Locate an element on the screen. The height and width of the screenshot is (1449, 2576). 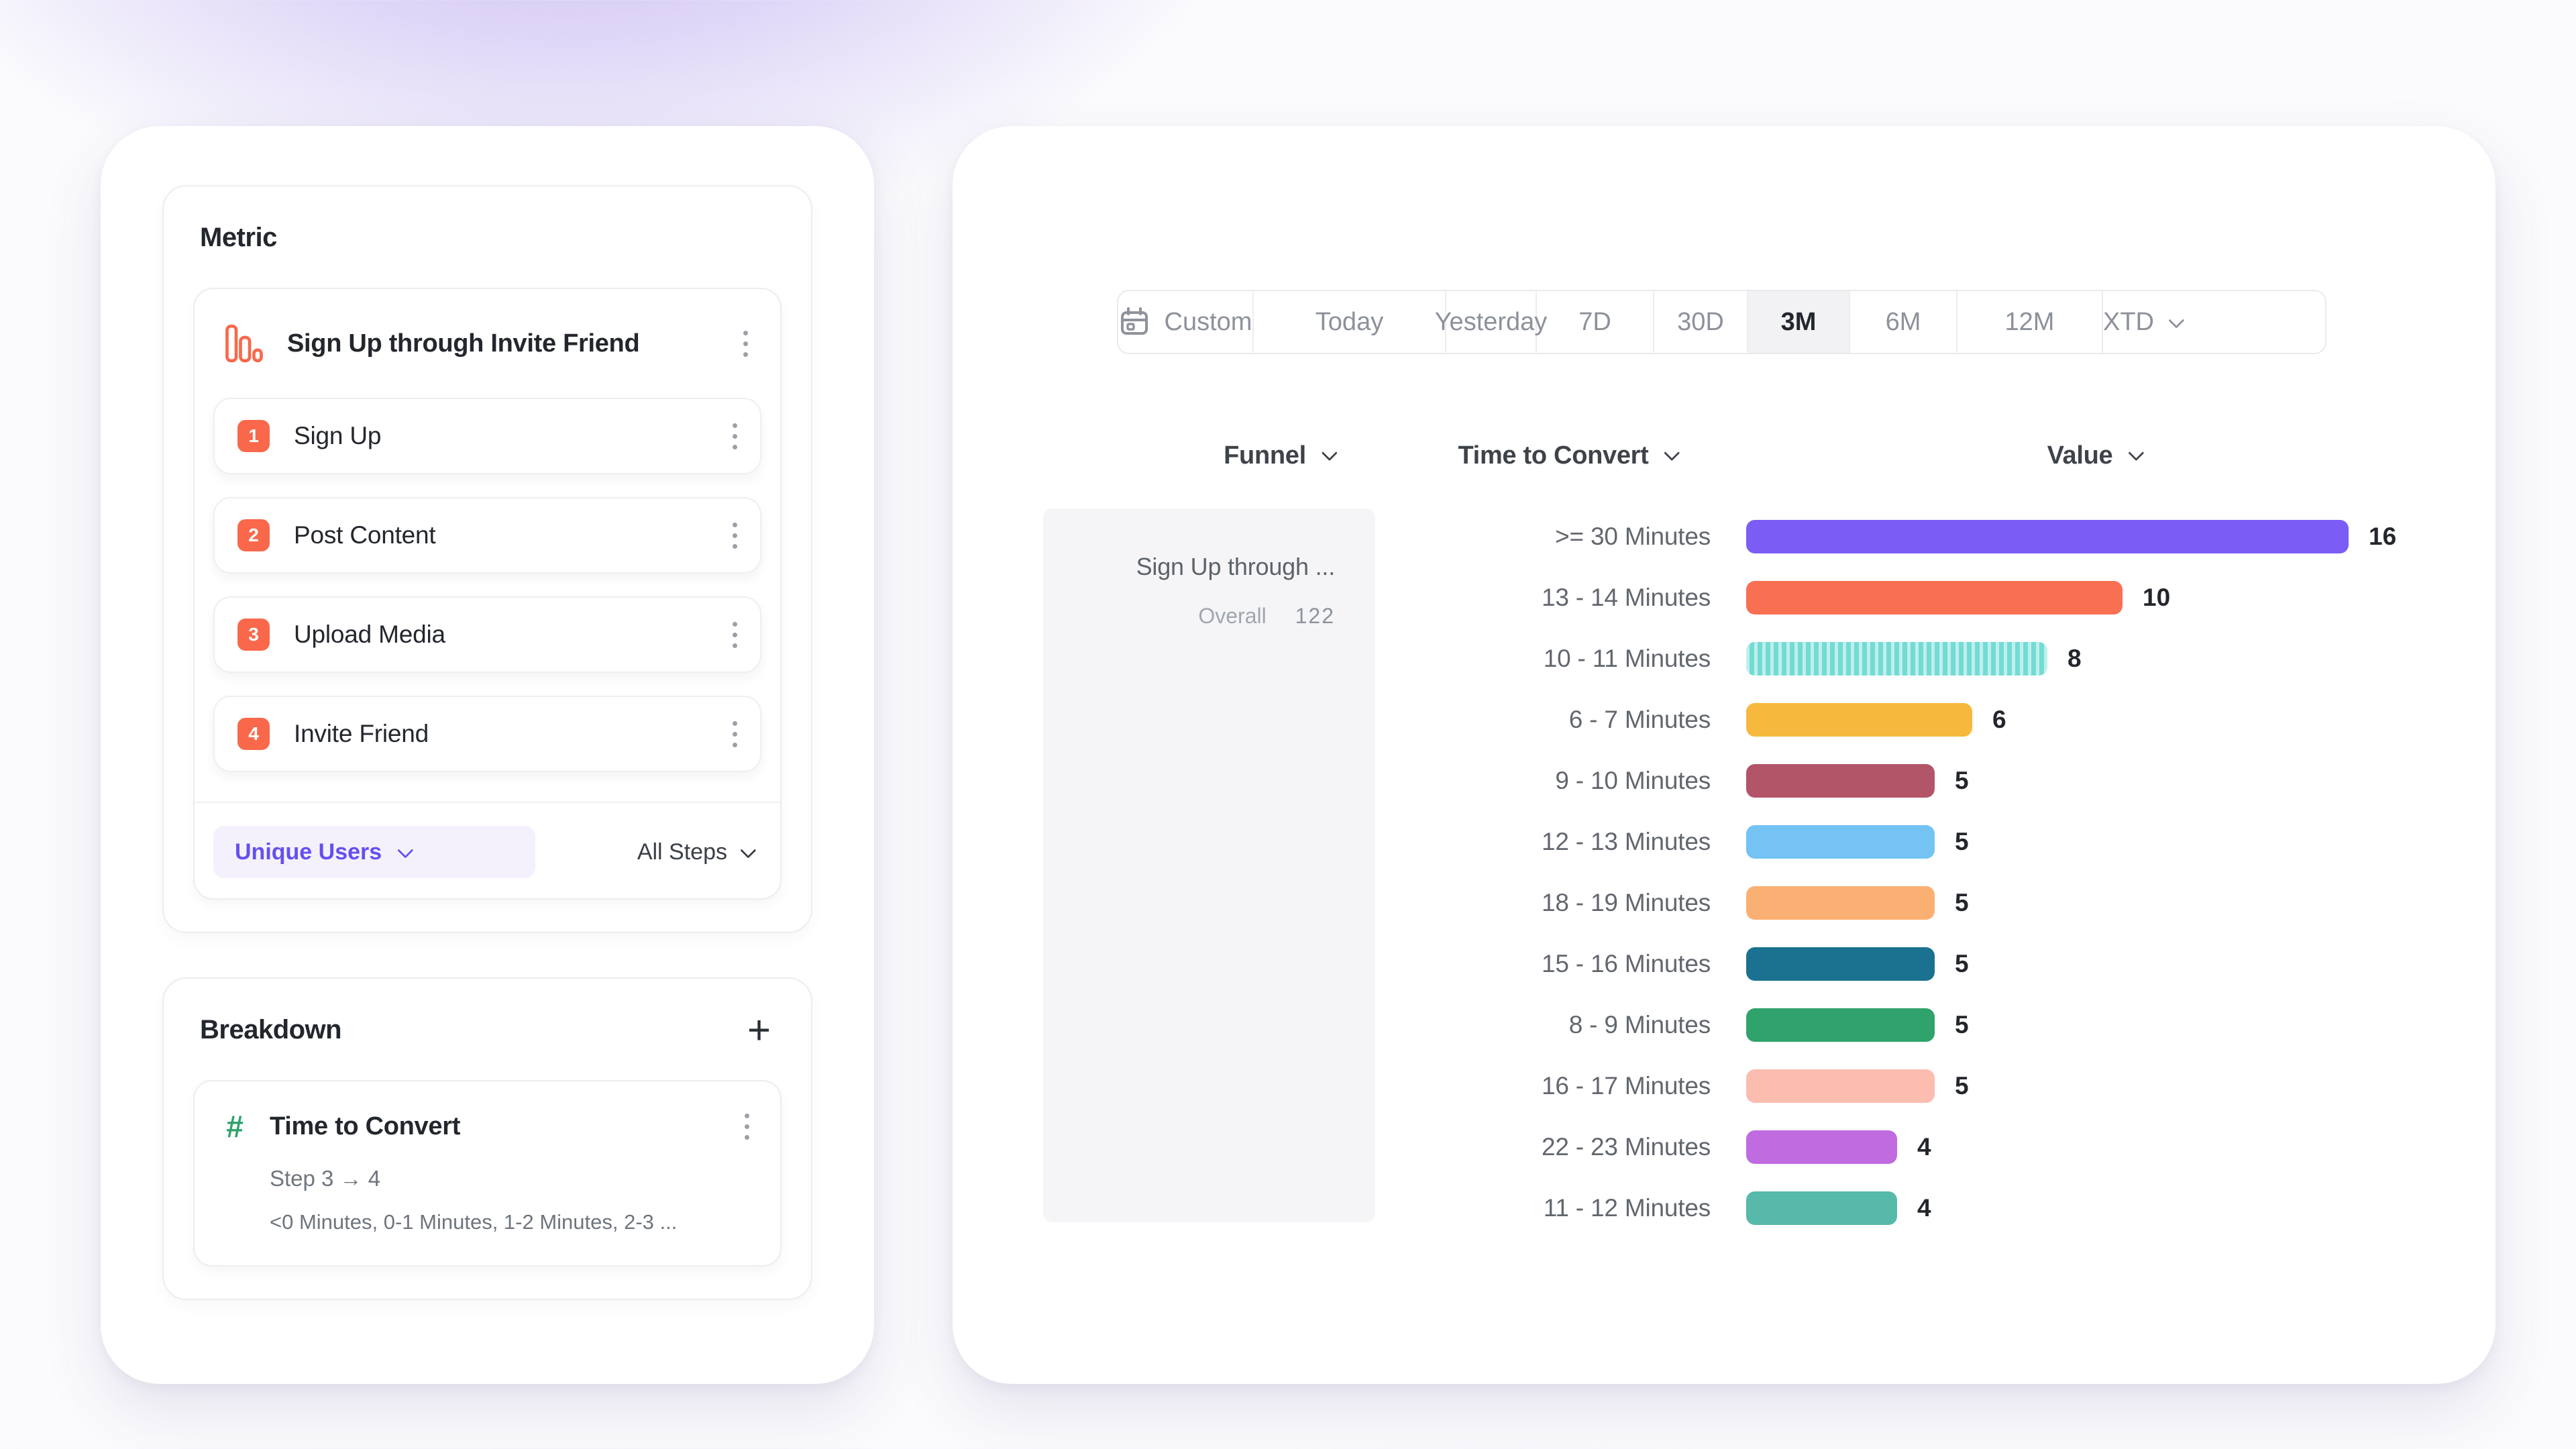
chart-row: 10 - 11 Minutes 8 is located at coordinates (1985, 658).